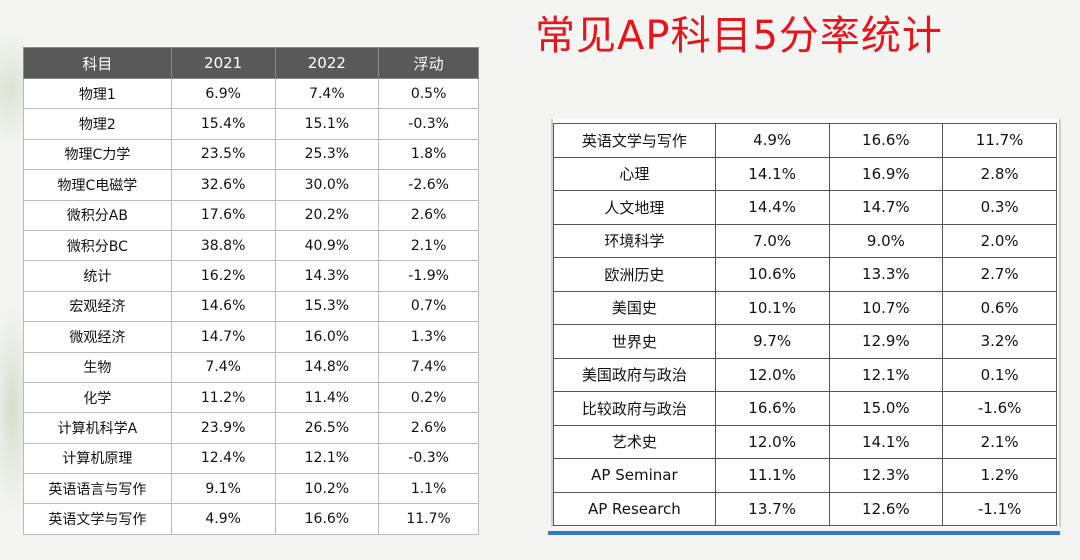  What do you see at coordinates (223, 276) in the screenshot?
I see `score-2021-cell: 16.2%` at bounding box center [223, 276].